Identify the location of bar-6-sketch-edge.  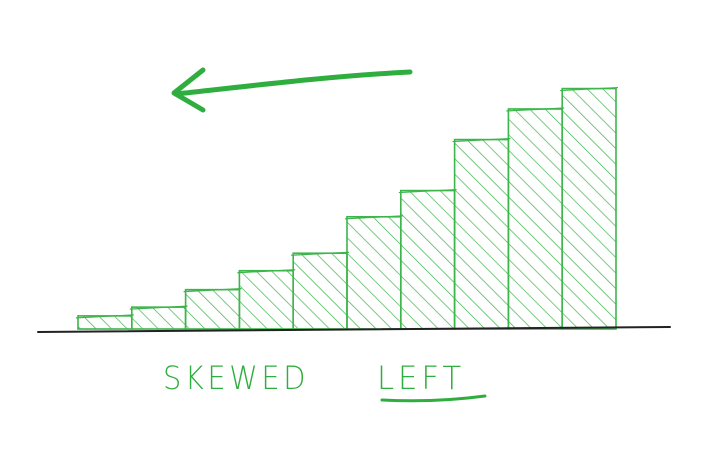
(373, 217).